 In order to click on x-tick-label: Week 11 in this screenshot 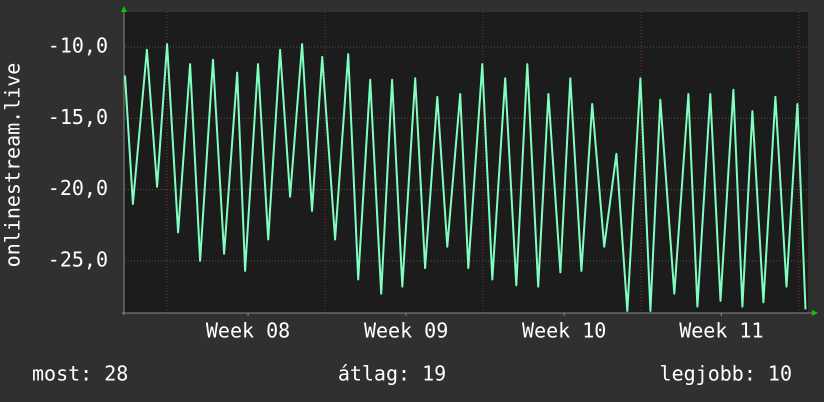, I will do `click(721, 331)`.